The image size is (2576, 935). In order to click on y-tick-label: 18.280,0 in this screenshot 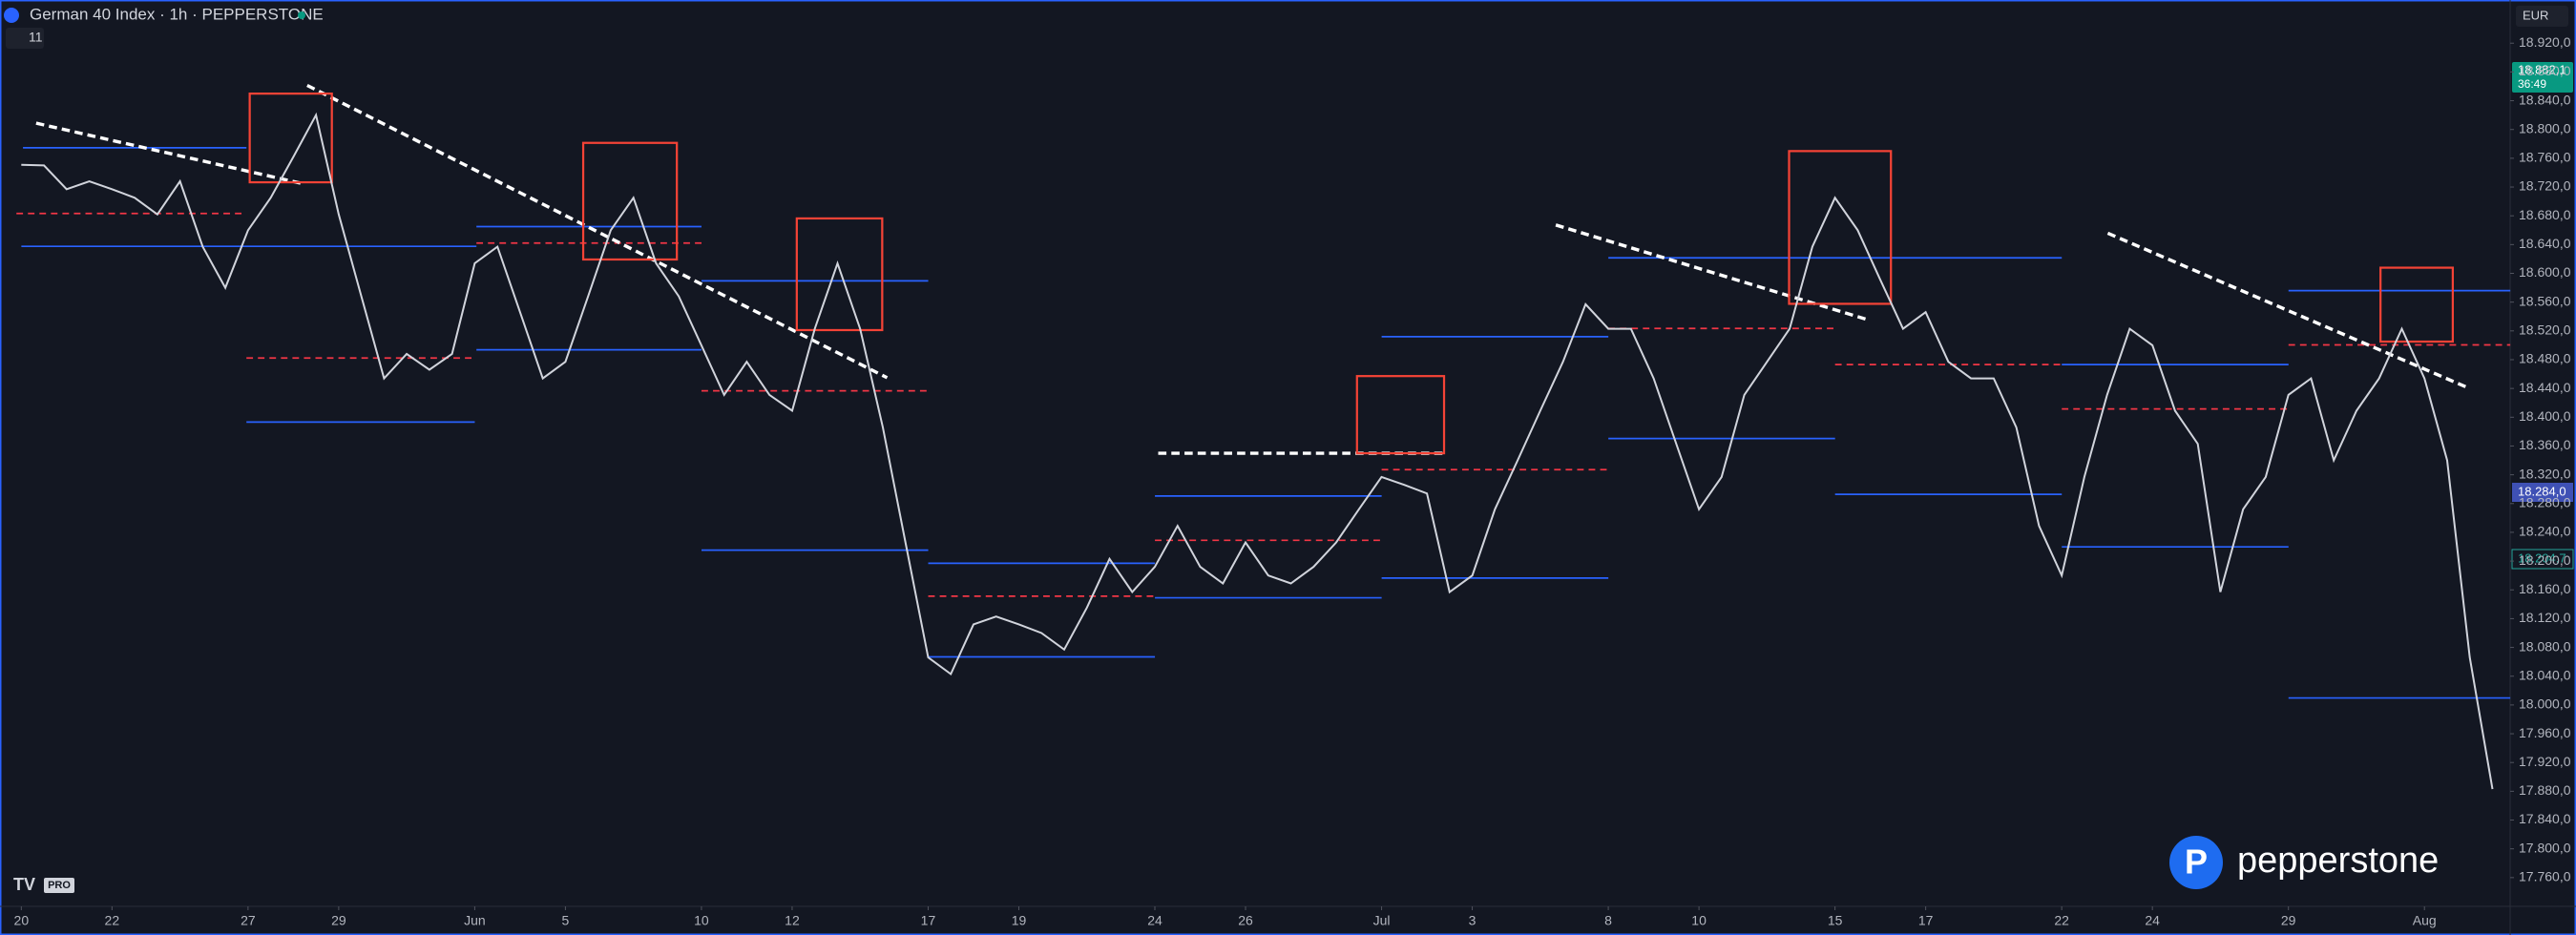, I will do `click(2545, 501)`.